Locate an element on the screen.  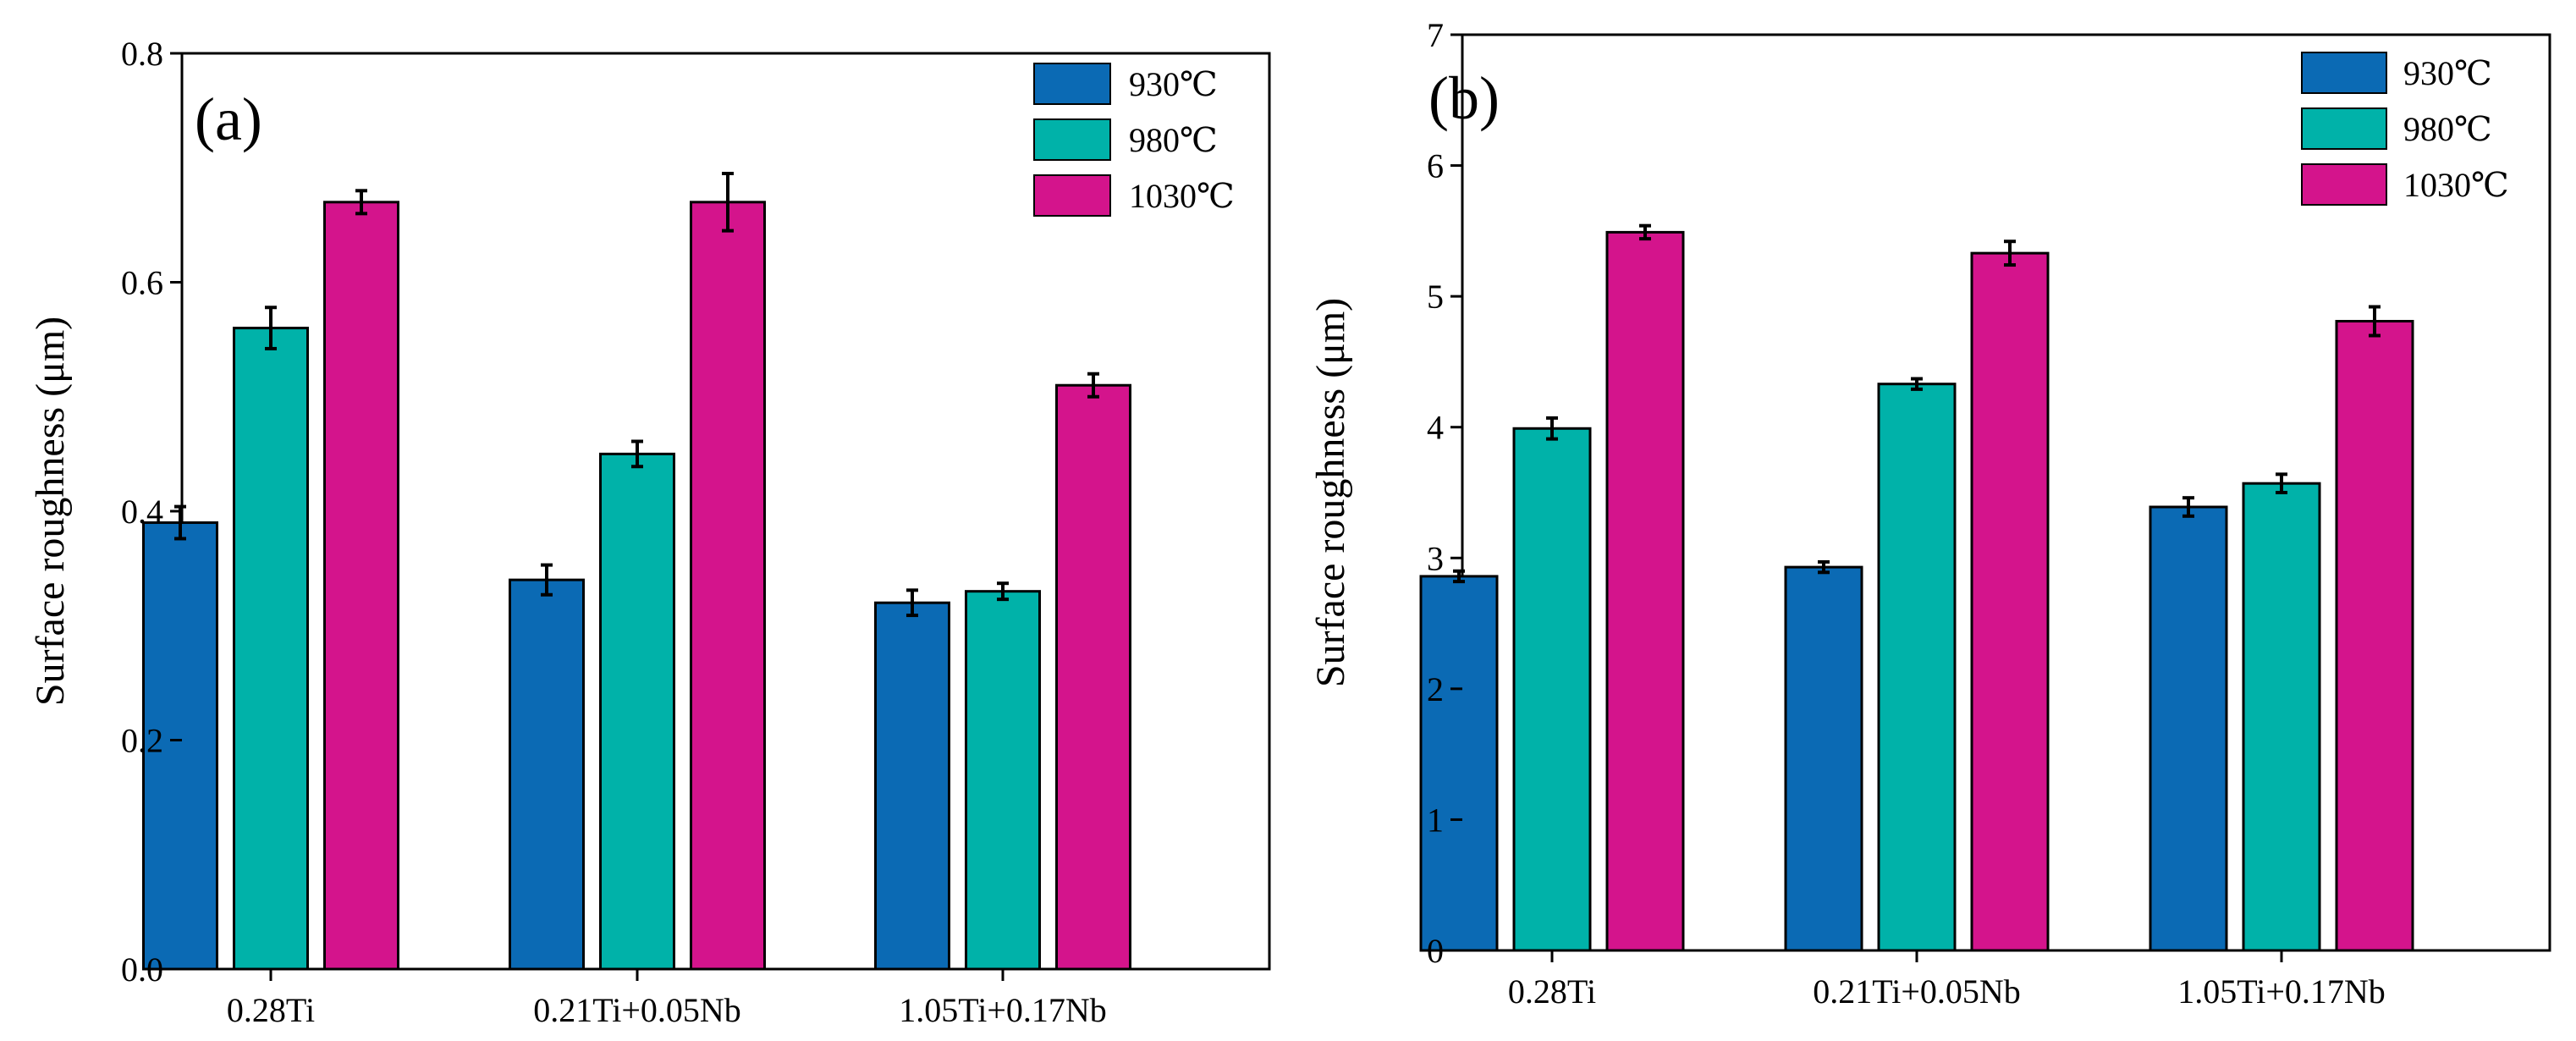
error-bars-group is located at coordinates (1917, 403).